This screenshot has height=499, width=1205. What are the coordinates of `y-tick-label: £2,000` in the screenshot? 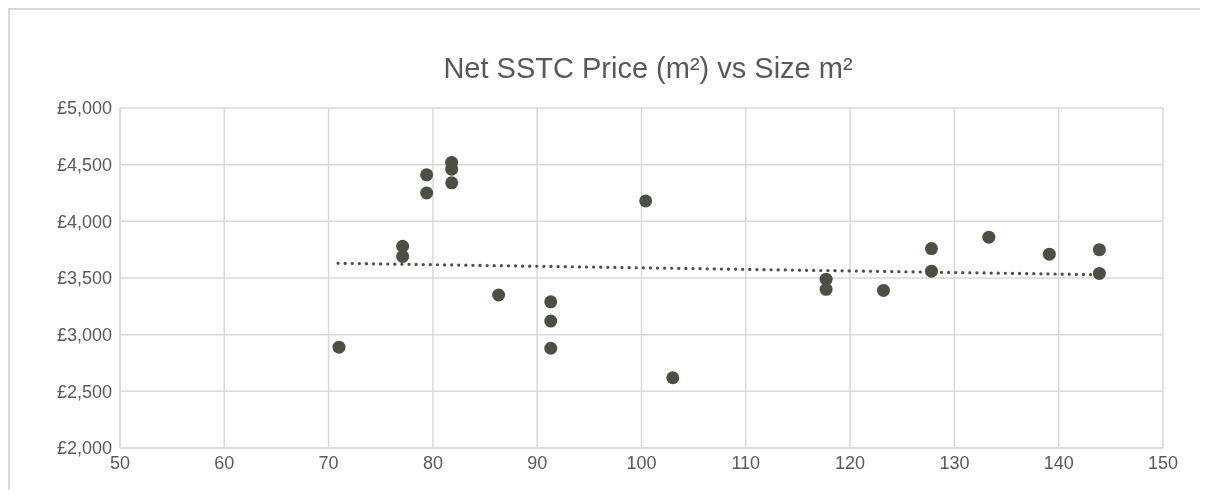 It's located at (84, 448).